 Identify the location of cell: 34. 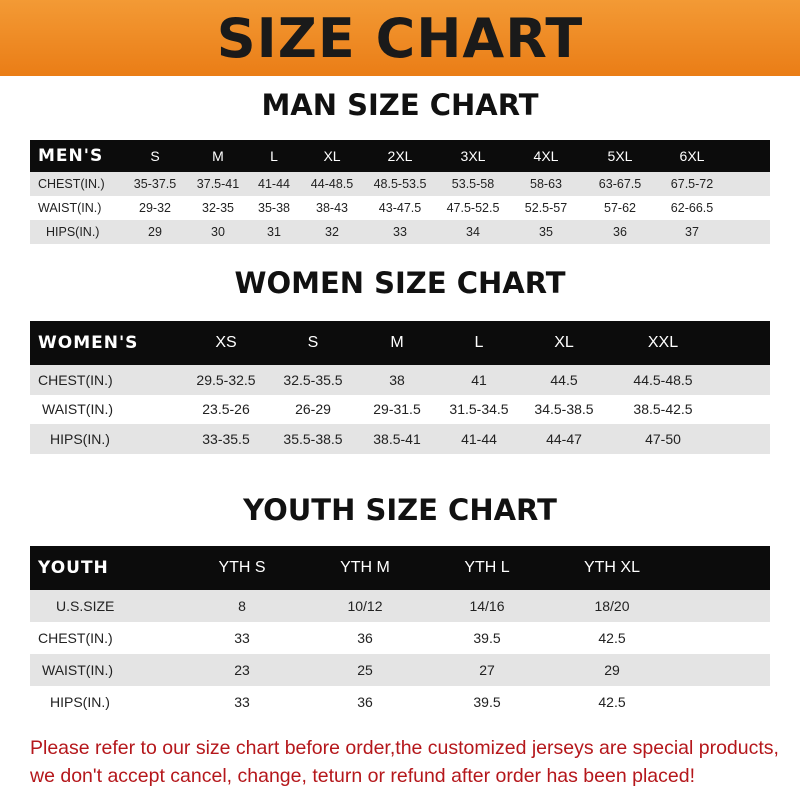
(473, 232).